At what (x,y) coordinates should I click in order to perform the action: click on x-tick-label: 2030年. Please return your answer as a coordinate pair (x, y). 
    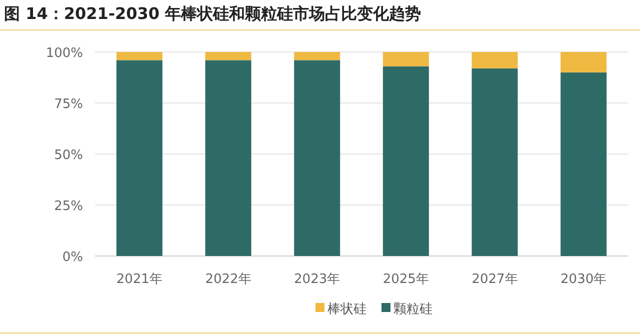
    Looking at the image, I should click on (583, 279).